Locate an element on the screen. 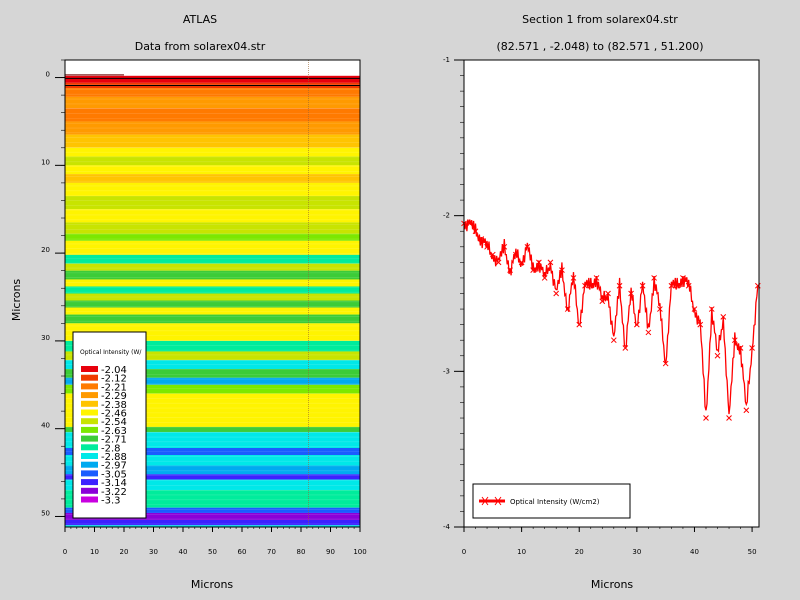 The height and width of the screenshot is (600, 800). legend-label: -2.54 is located at coordinates (114, 422).